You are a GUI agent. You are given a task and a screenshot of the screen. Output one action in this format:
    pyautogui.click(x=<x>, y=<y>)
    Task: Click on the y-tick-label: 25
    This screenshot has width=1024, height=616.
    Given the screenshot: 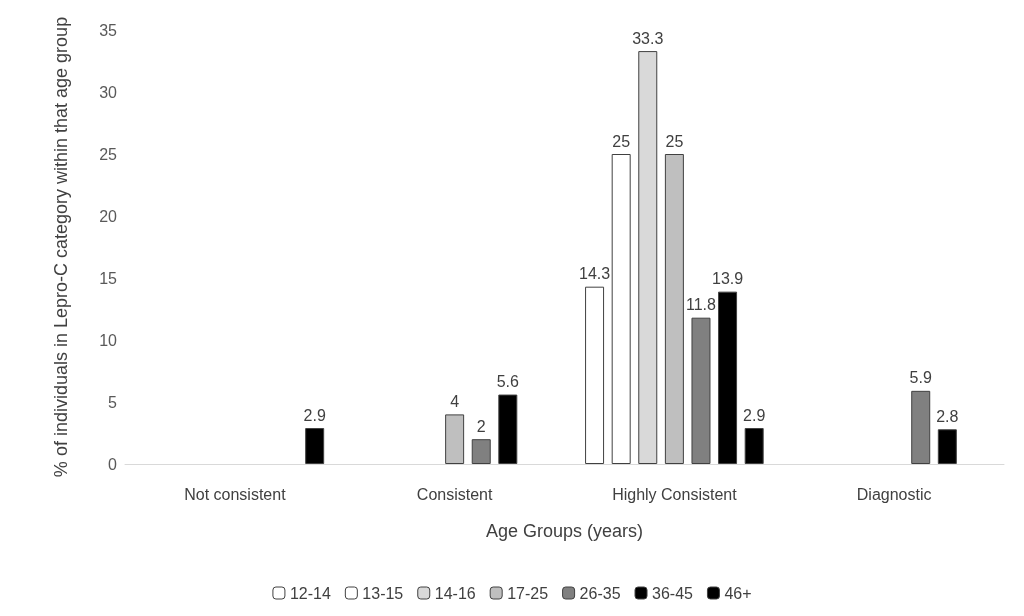 What is the action you would take?
    pyautogui.click(x=108, y=154)
    